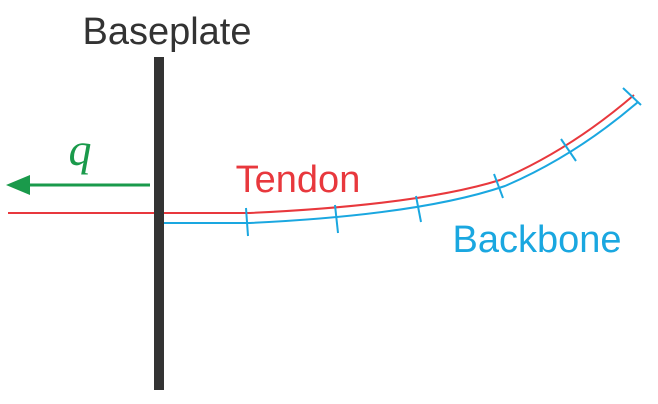 The image size is (658, 404). I want to click on backbone-label: Backbone, so click(536, 240).